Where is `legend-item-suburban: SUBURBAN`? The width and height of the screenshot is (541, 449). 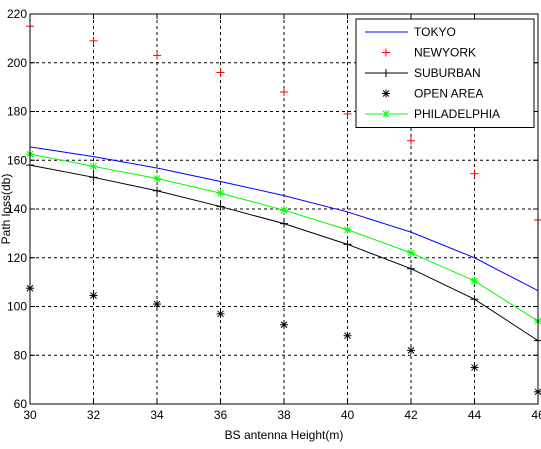 legend-item-suburban: SUBURBAN is located at coordinates (423, 73).